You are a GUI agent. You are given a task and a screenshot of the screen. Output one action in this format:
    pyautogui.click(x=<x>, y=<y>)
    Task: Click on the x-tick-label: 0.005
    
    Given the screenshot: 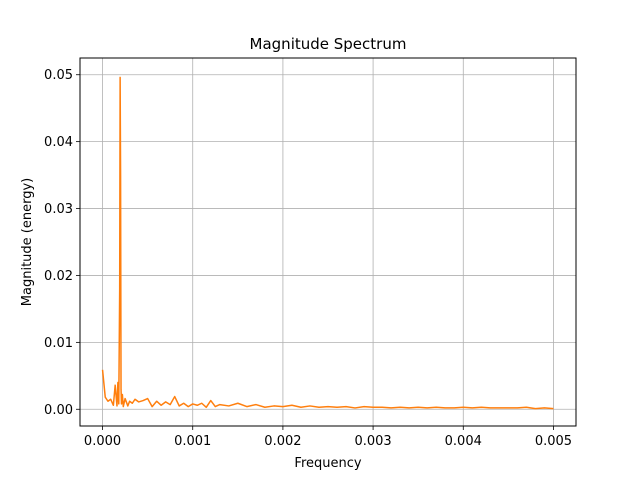 What is the action you would take?
    pyautogui.click(x=553, y=441)
    